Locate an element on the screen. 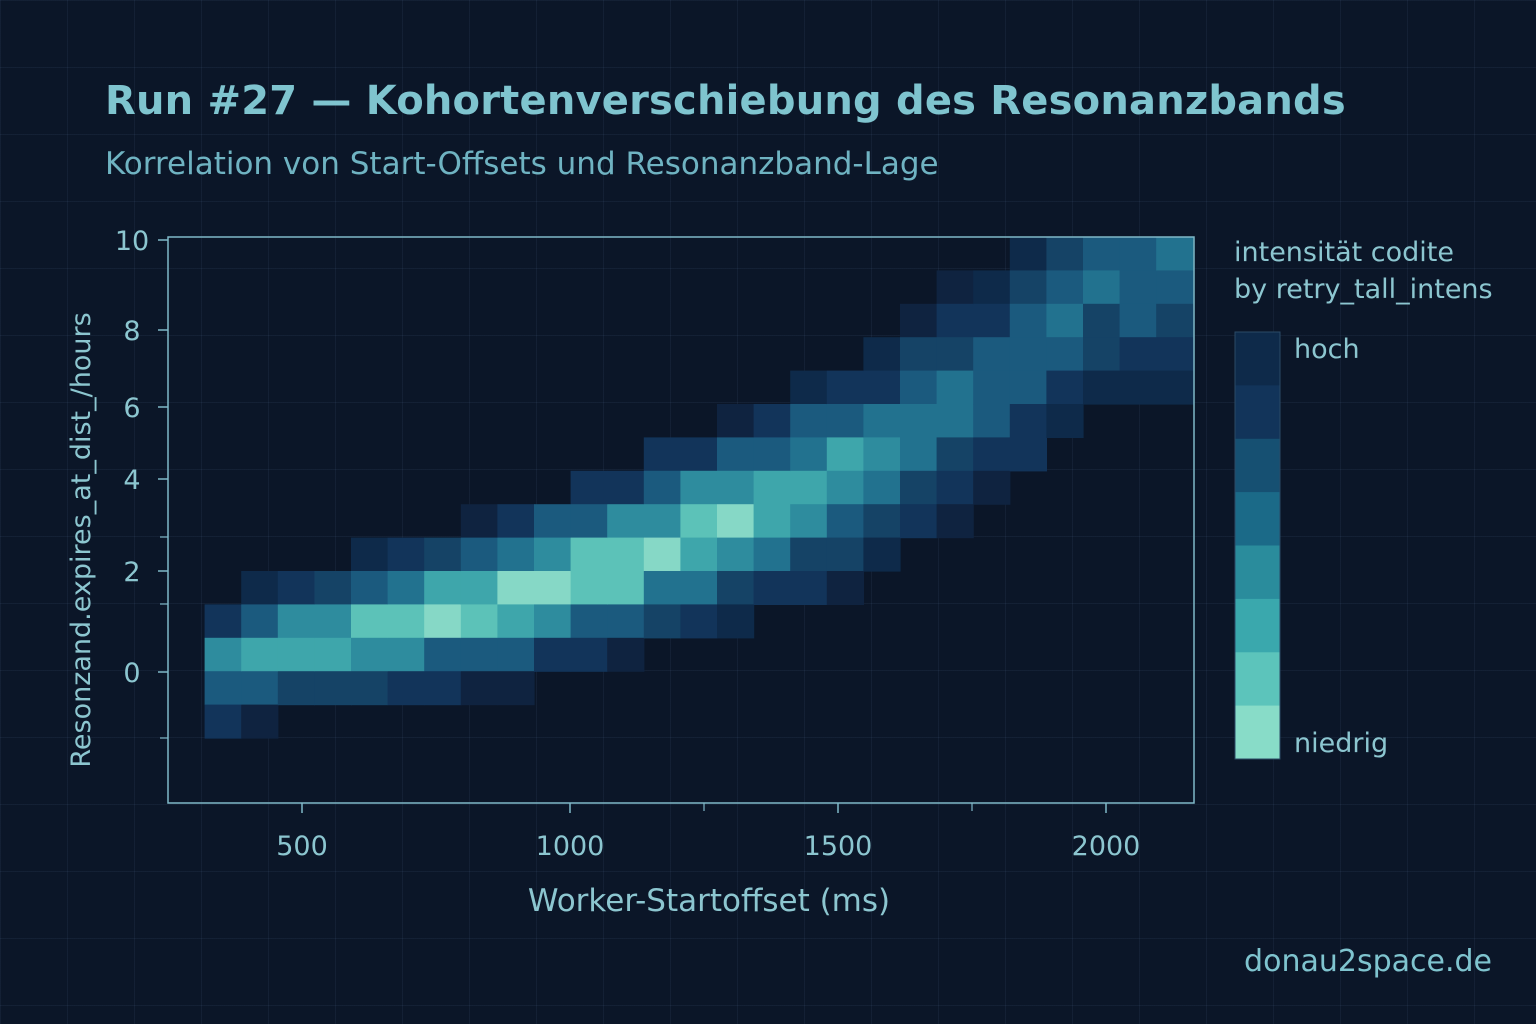  y-axis-label: Resonzand.expires_at_dist_/hours is located at coordinates (81, 539).